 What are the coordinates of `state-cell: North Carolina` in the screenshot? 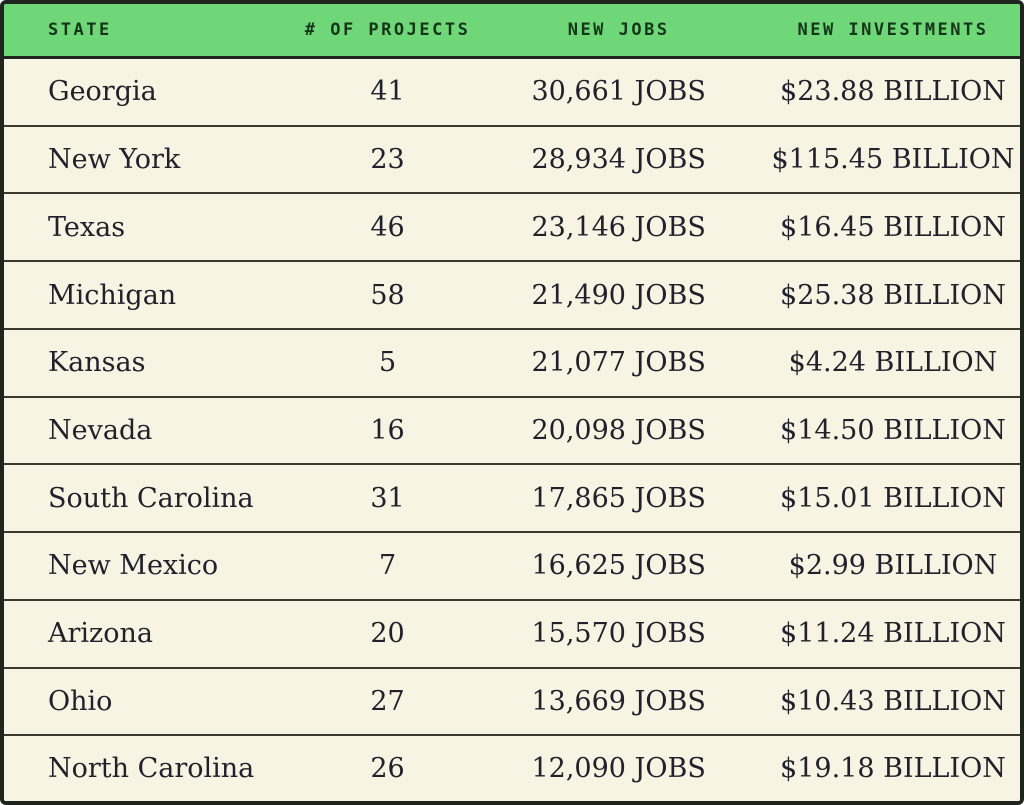 It's located at (154, 767).